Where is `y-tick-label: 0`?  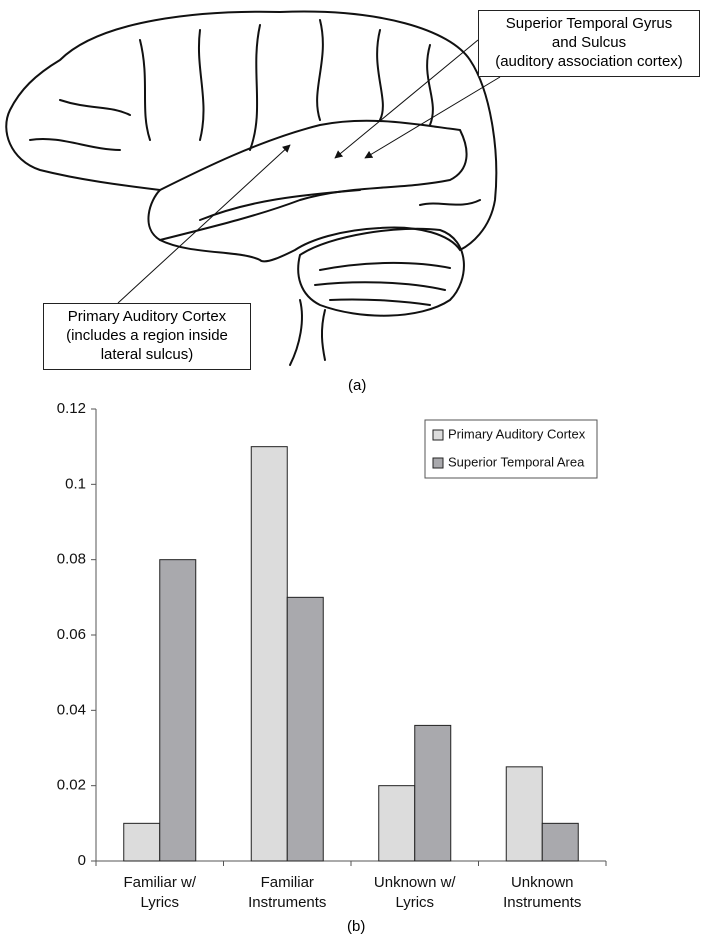 y-tick-label: 0 is located at coordinates (82, 860).